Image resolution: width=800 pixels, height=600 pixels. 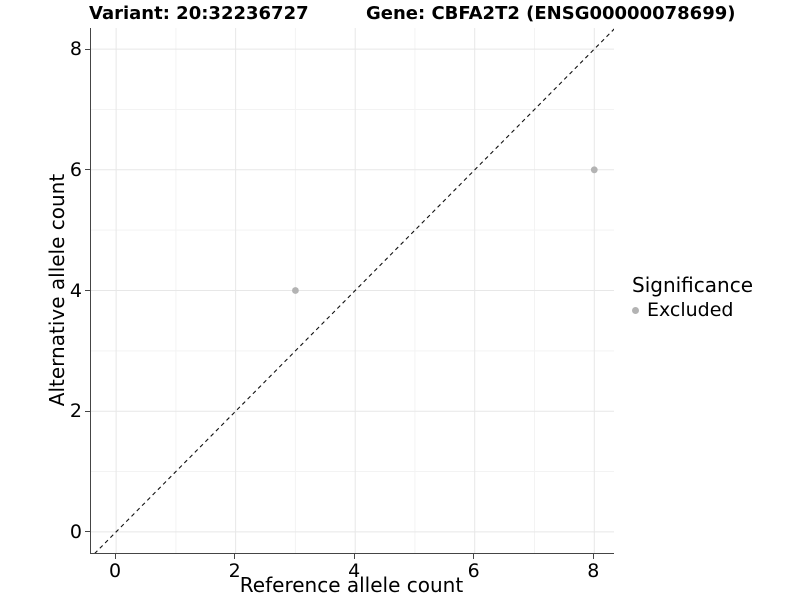 What do you see at coordinates (115, 571) in the screenshot?
I see `x-tick-label: 0` at bounding box center [115, 571].